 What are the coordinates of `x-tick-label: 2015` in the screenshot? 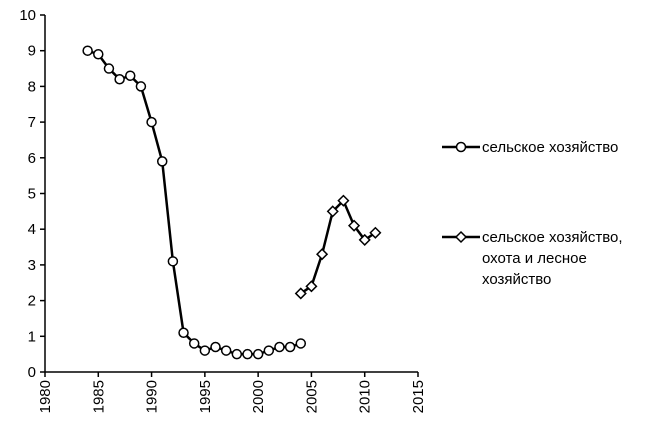 It's located at (418, 396).